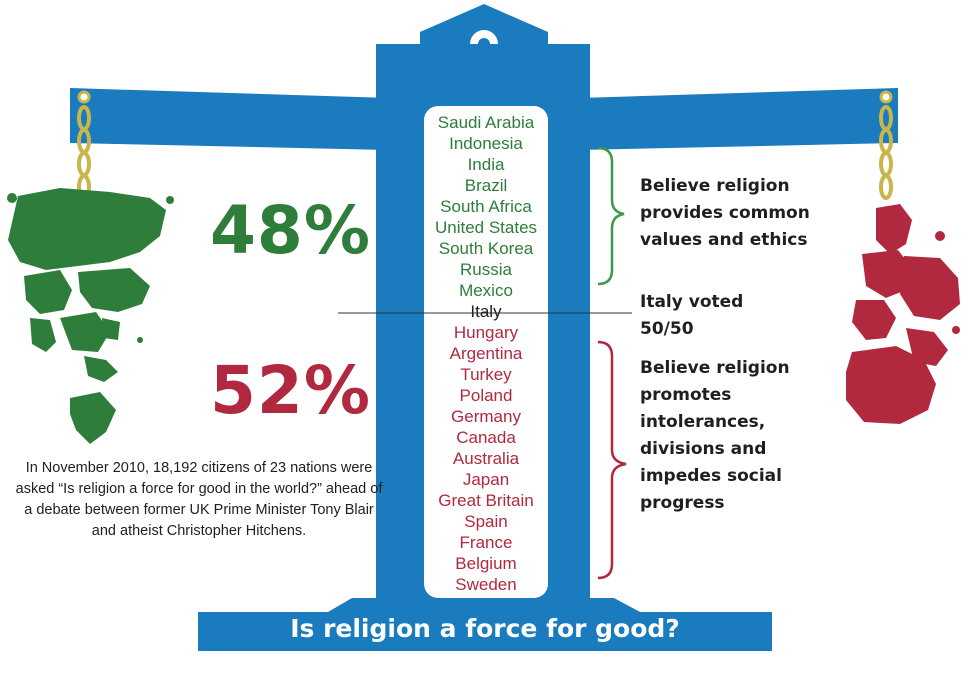  I want to click on label-good-line: provides common, so click(725, 213).